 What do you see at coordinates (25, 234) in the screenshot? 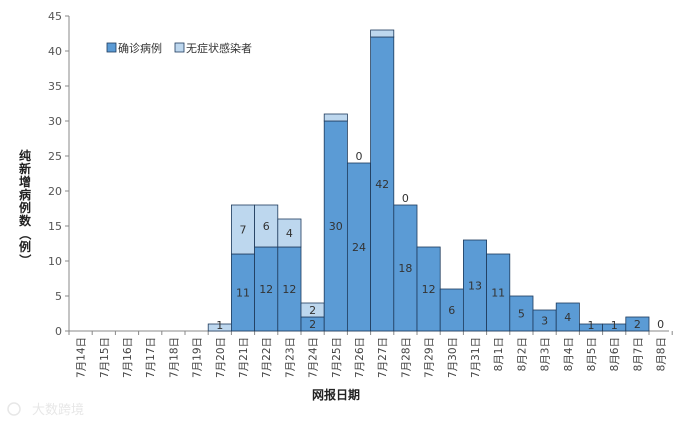
I see `y-axis-title-char: （` at bounding box center [25, 234].